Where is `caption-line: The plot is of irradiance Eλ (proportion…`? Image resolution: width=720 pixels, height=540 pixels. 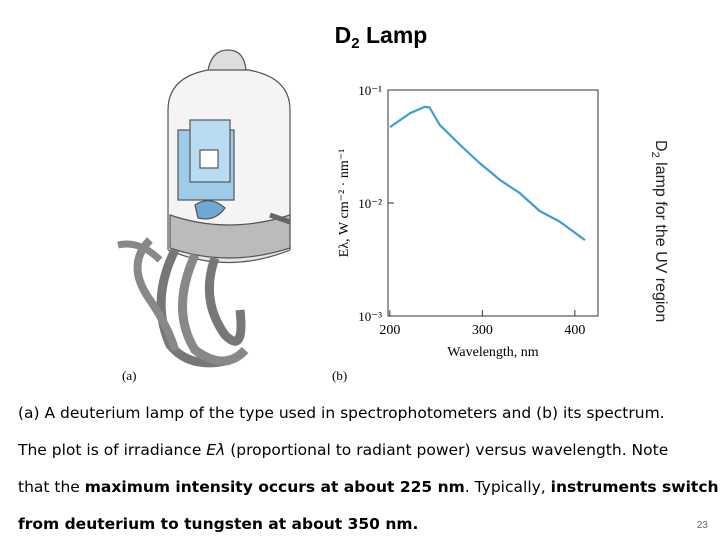
caption-line: The plot is of irradiance Eλ (proportion… is located at coordinates (342, 450).